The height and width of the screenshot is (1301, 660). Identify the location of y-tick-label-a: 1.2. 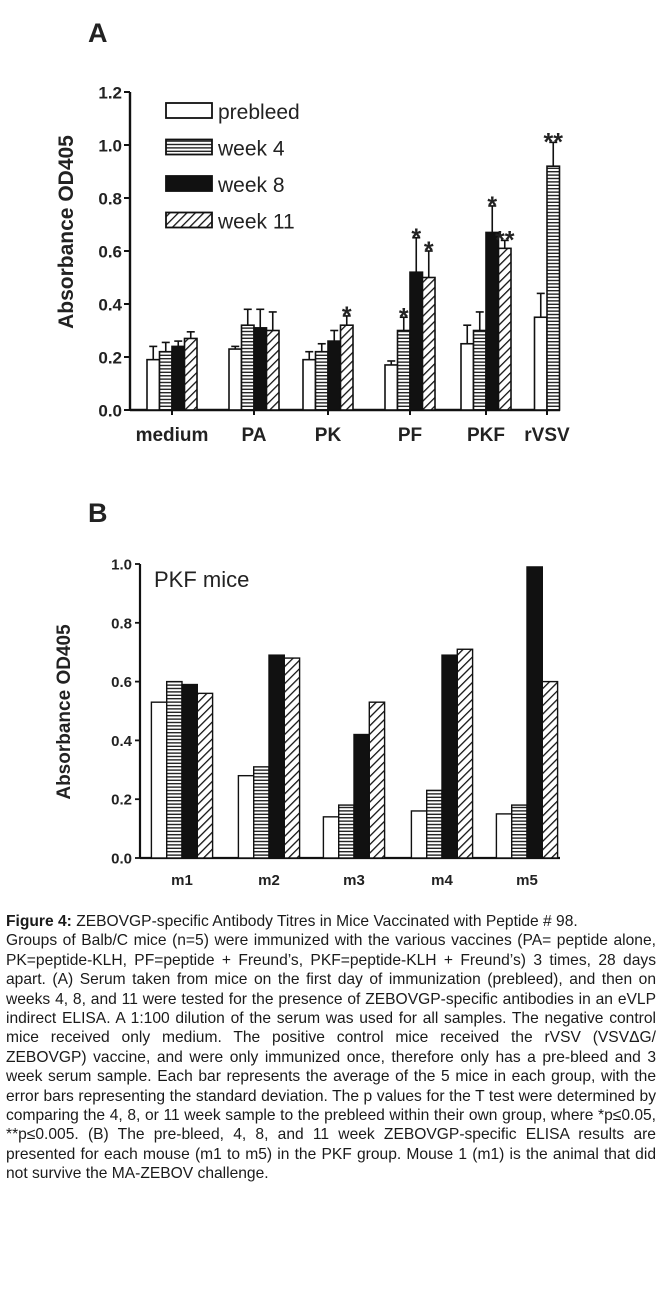
(110, 93).